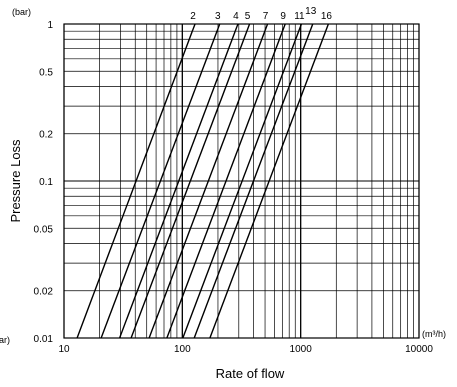 This screenshot has width=457, height=387. I want to click on y-axis-title: Pressure Loss, so click(15, 181).